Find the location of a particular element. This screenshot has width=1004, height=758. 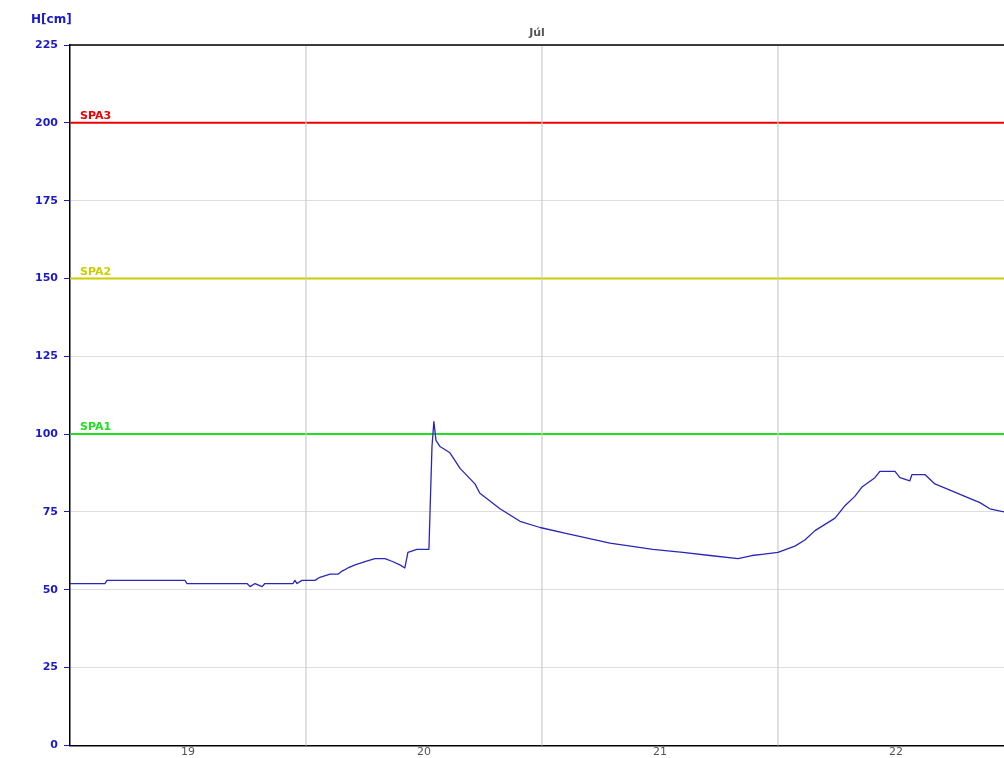

ref-line-label: SPA2 is located at coordinates (96, 271).